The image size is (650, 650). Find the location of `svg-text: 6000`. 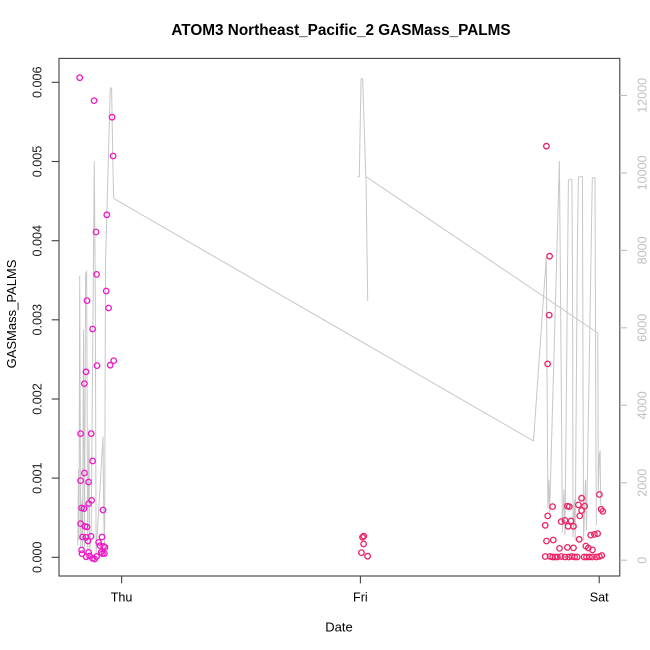

svg-text: 6000 is located at coordinates (642, 328).